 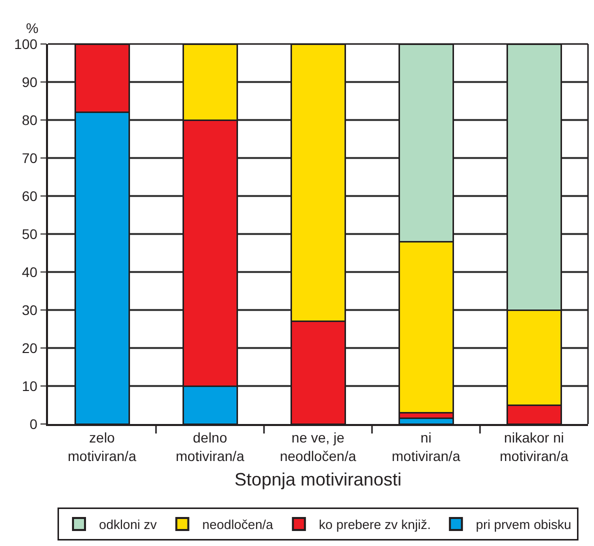 I want to click on y-tick-label: 0, so click(x=34, y=424).